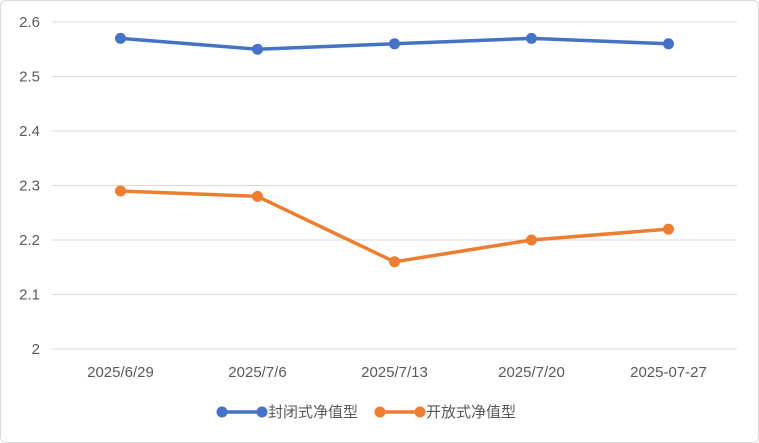 The width and height of the screenshot is (759, 443). Describe the element at coordinates (471, 412) in the screenshot. I see `legend-label-2: 开放式净值型` at that location.